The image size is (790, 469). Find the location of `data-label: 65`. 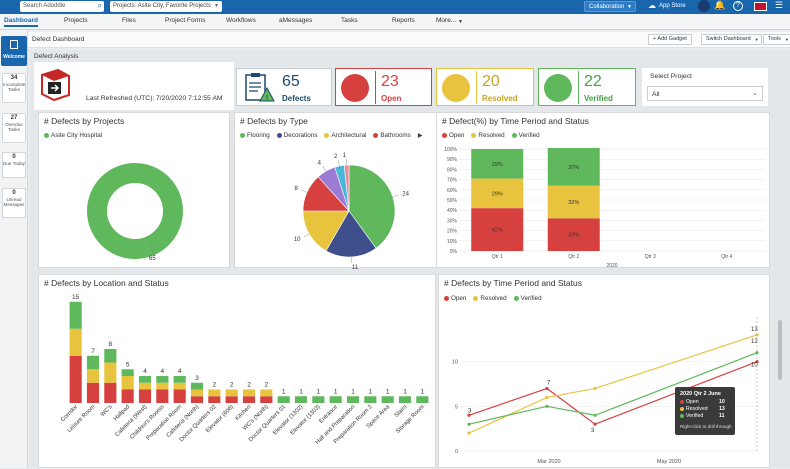

data-label: 65 is located at coordinates (152, 259).